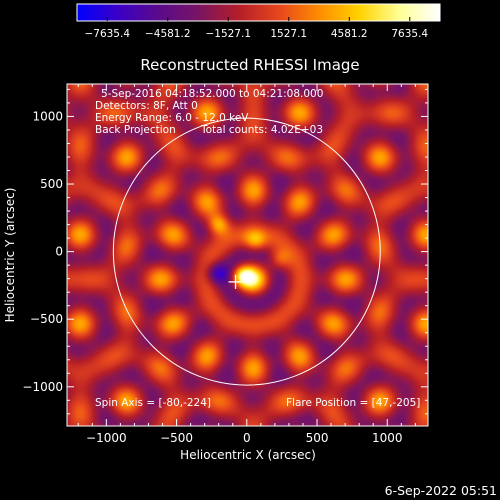  Describe the element at coordinates (135, 130) in the screenshot. I see `annotation-method: Back Projection` at that location.